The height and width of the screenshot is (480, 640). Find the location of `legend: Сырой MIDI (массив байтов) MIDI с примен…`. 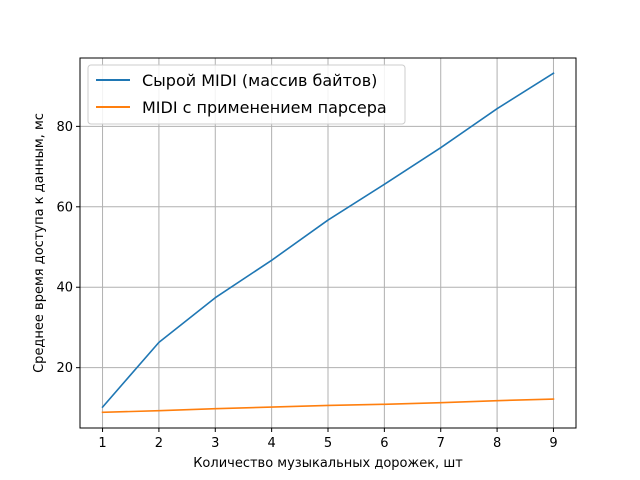

legend: Сырой MIDI (массив байтов) MIDI с примен… is located at coordinates (246, 94).